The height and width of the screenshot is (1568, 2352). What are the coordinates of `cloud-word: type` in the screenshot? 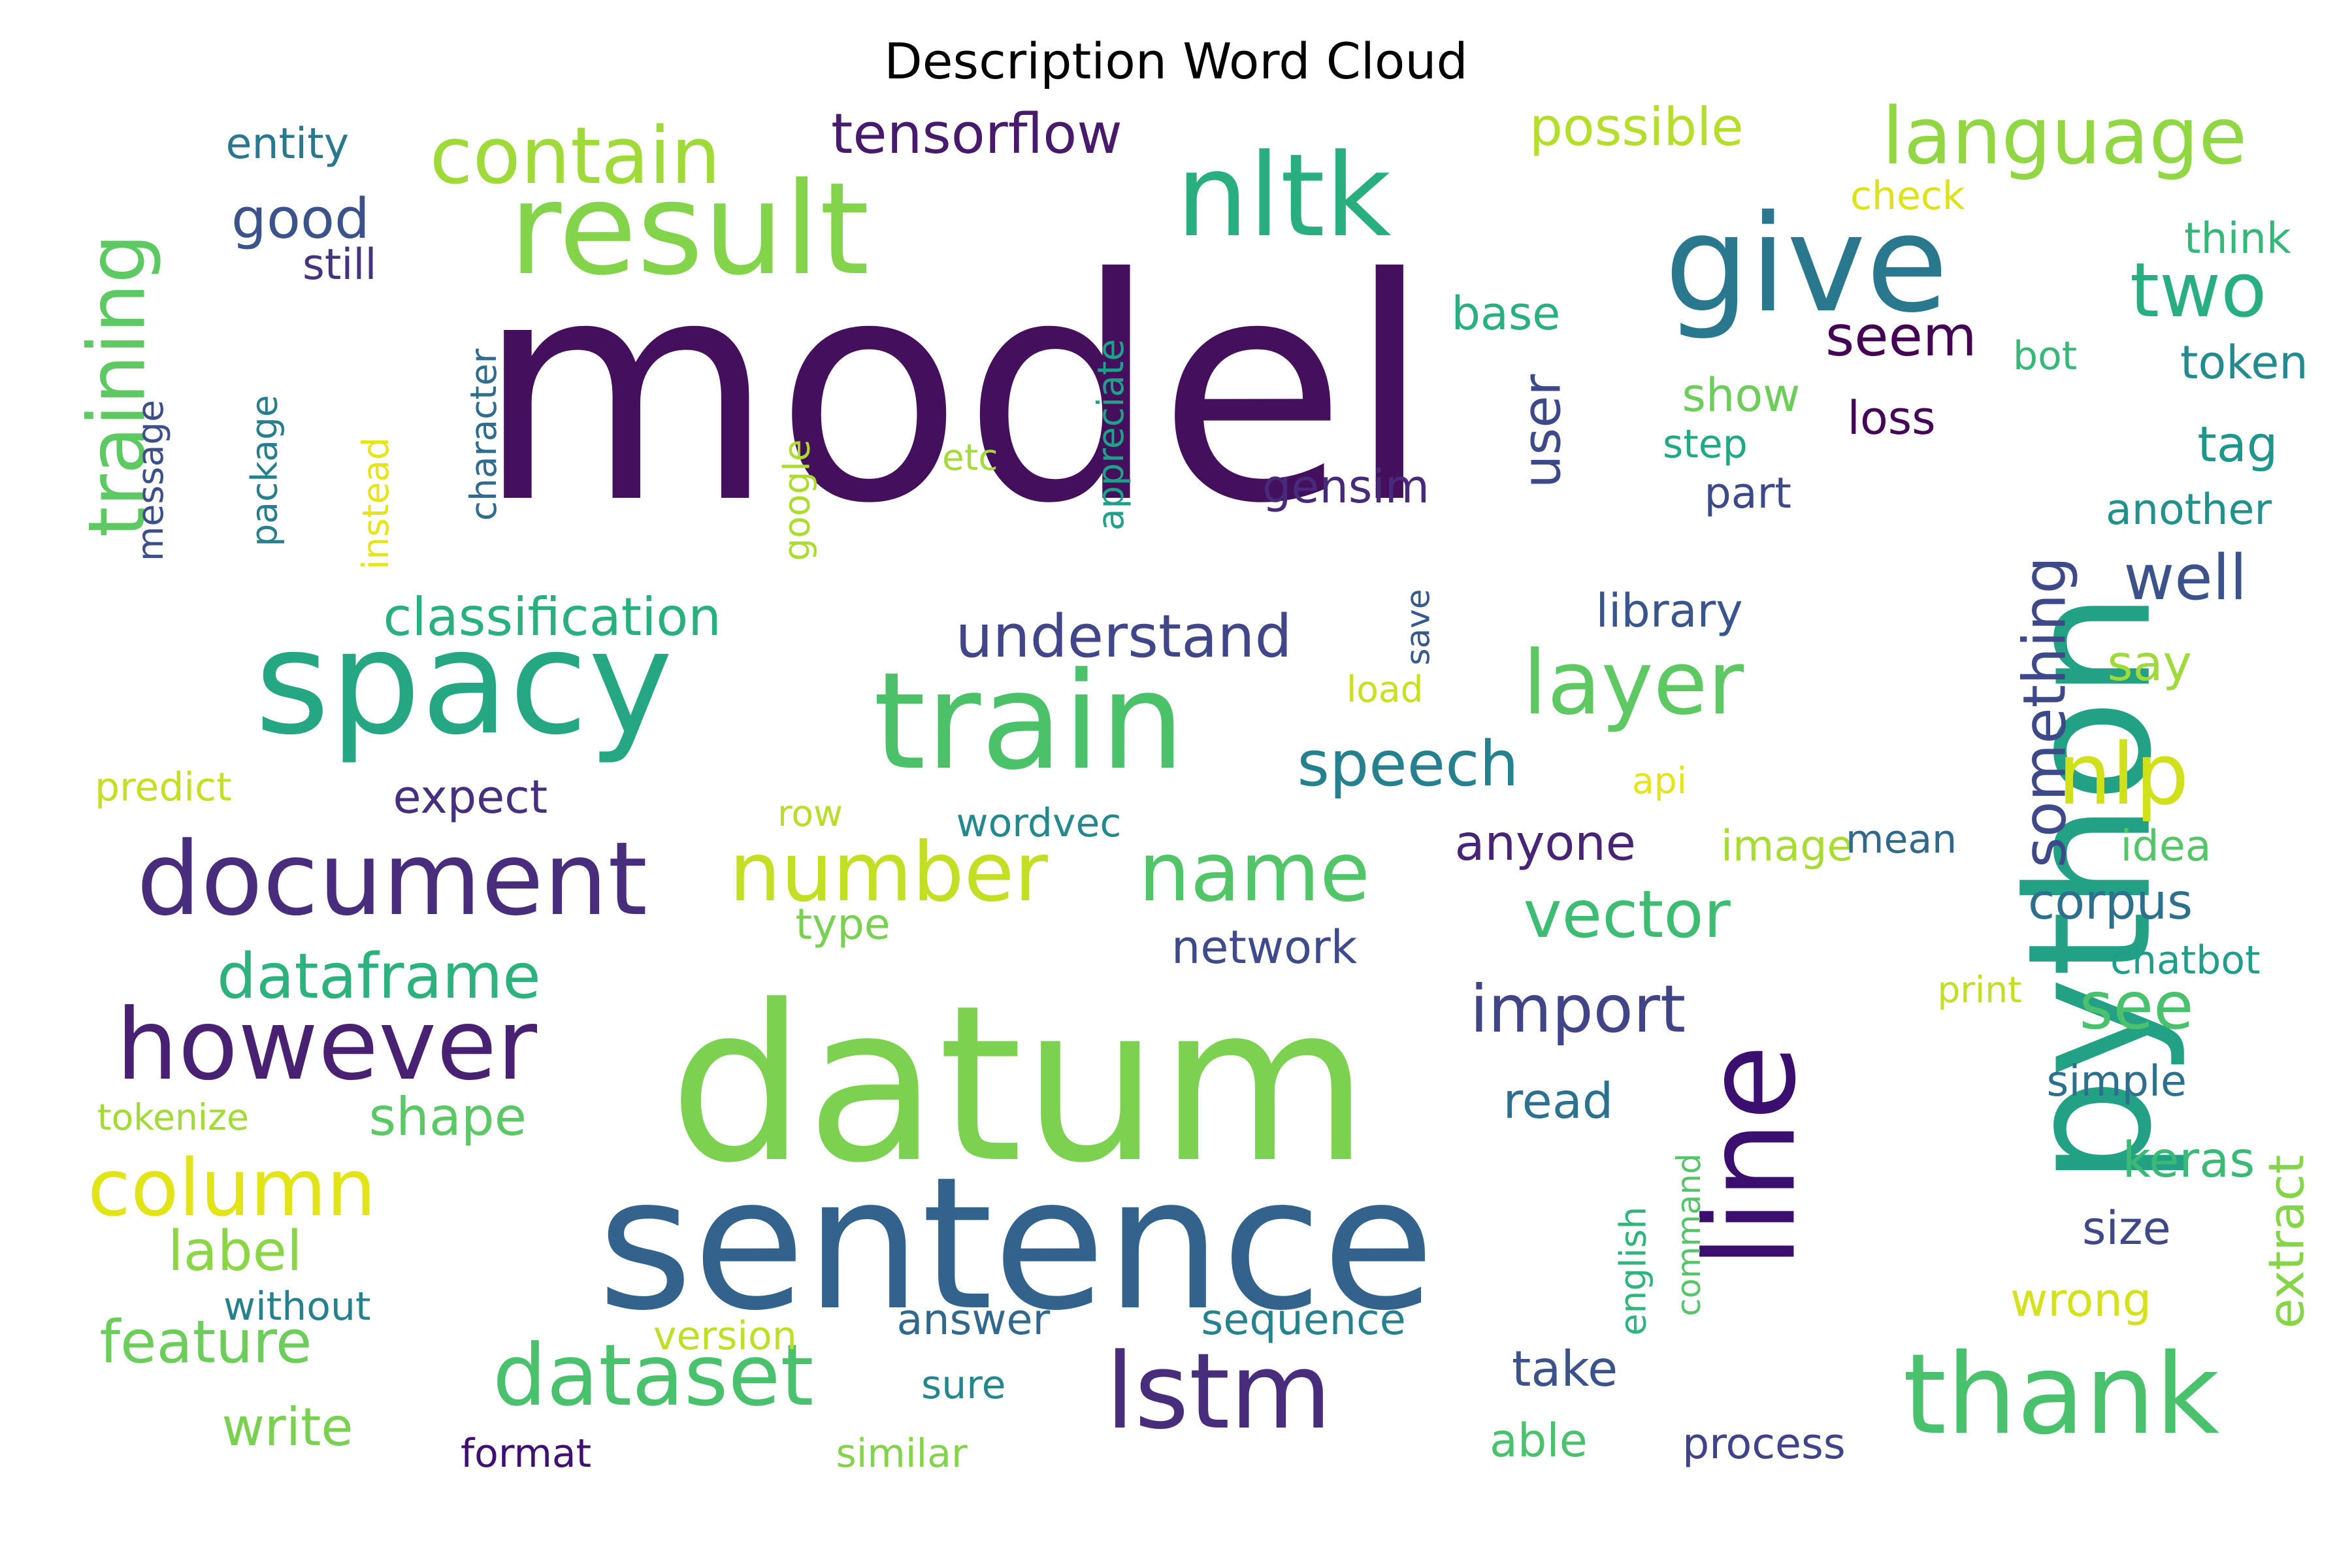 It's located at (842, 924).